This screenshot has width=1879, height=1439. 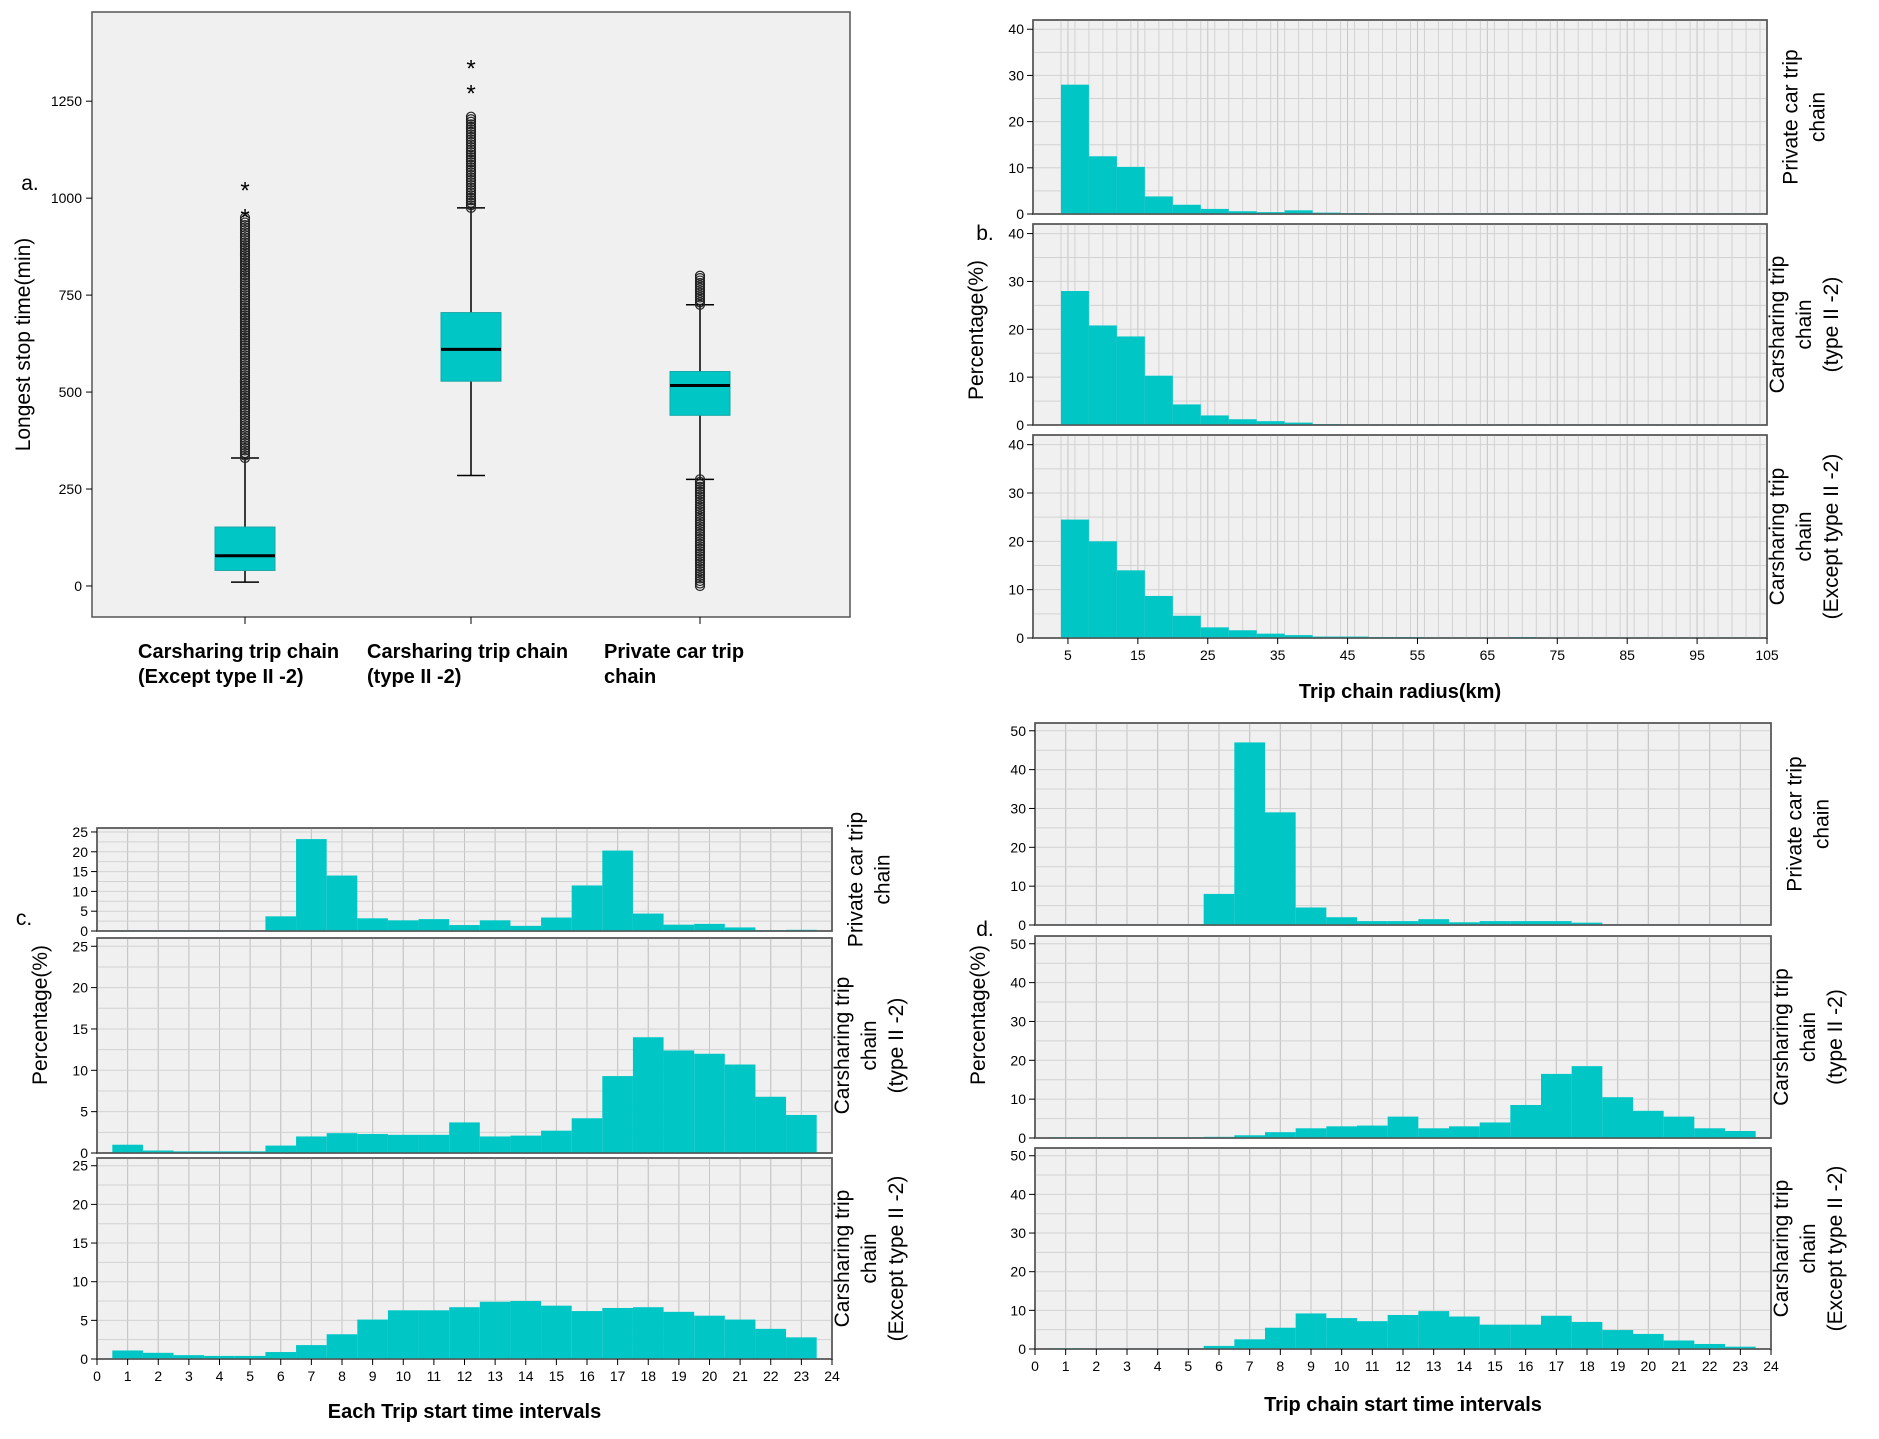 I want to click on panel-label: a., so click(x=30, y=183).